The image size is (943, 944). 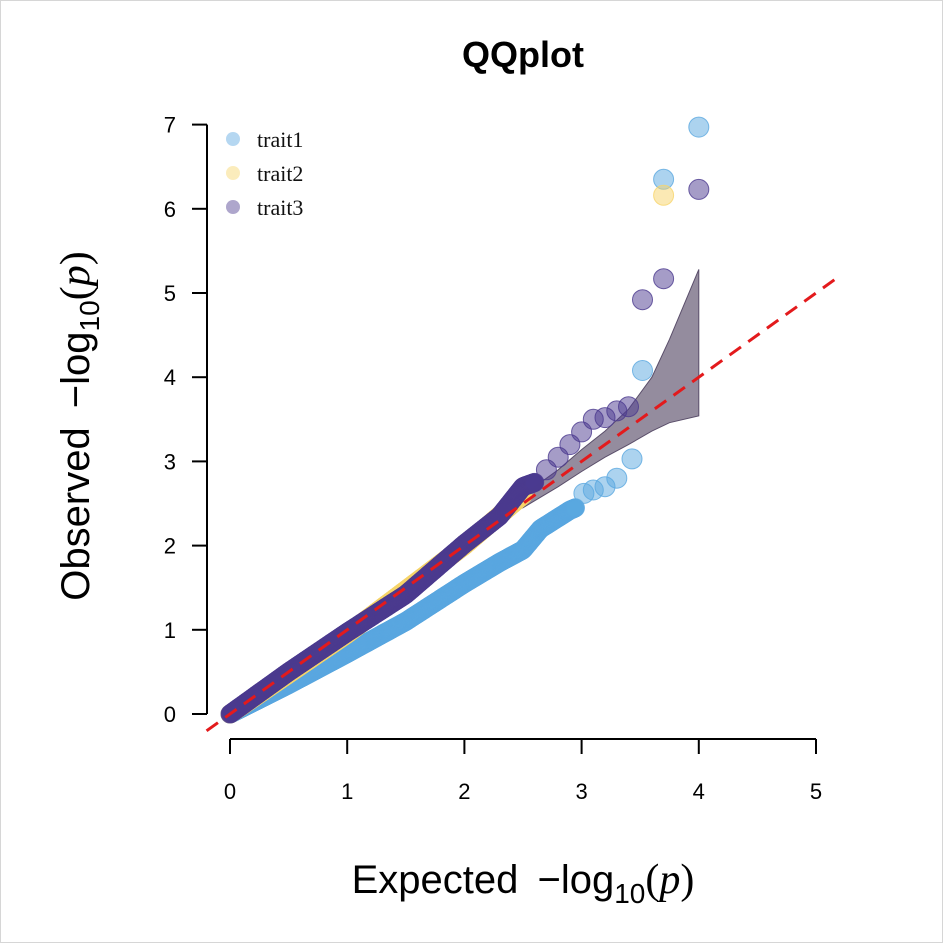 I want to click on y-axis-title-open-paren: (, so click(x=76, y=293).